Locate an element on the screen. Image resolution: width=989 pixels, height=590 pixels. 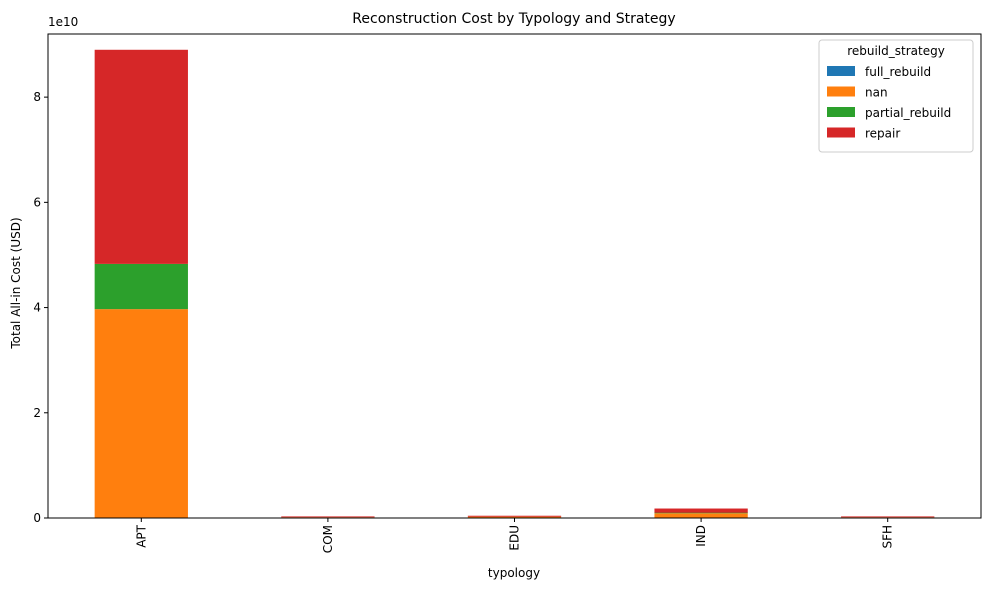
x-tick-label: COM is located at coordinates (328, 539).